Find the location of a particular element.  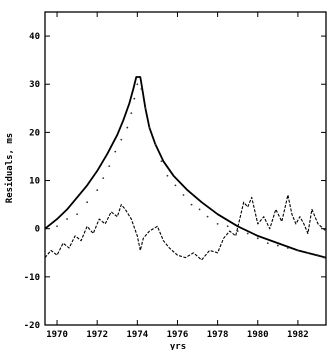

y-tick-label: 0 is located at coordinates (37, 230).